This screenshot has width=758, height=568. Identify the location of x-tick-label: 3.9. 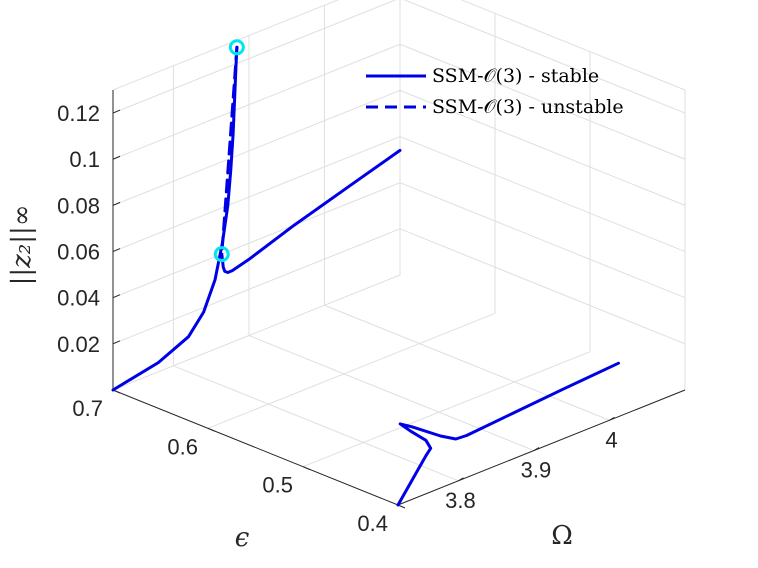
(536, 470).